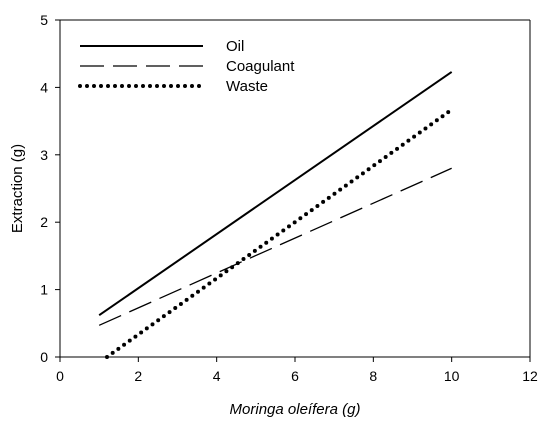 The image size is (550, 424). I want to click on x-tick-label: 12, so click(530, 376).